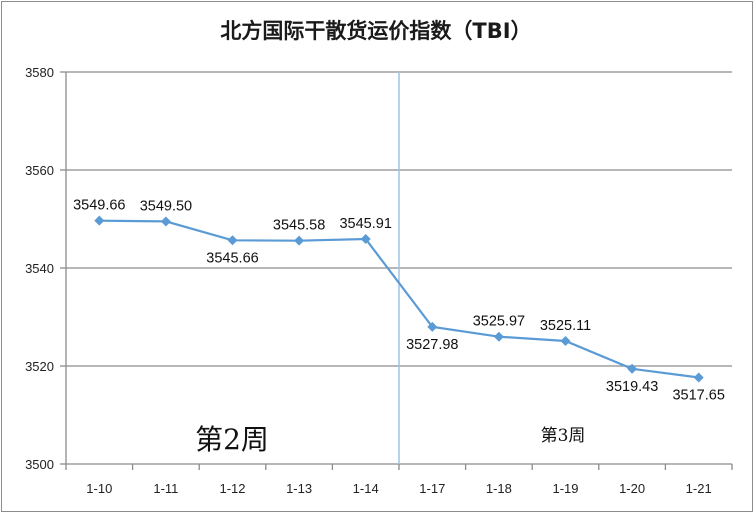 The height and width of the screenshot is (515, 756). What do you see at coordinates (39, 464) in the screenshot?
I see `y-tick-label: 3500` at bounding box center [39, 464].